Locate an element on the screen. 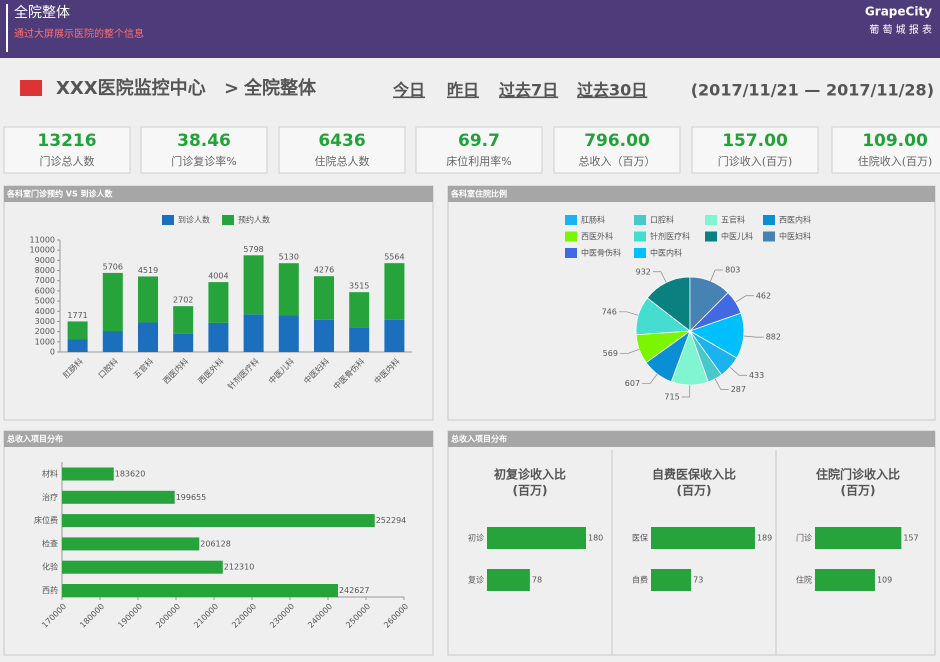 The width and height of the screenshot is (940, 662). value-label: 5798 is located at coordinates (253, 249).